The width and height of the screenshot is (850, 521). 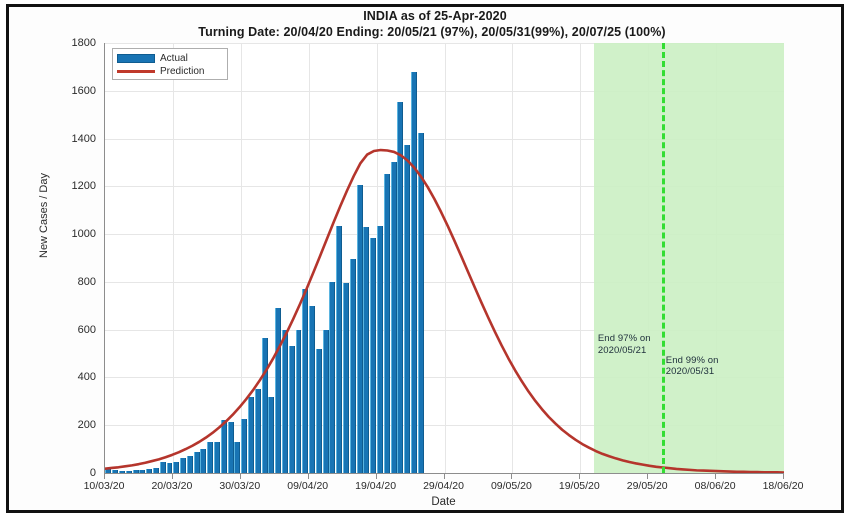 I want to click on y-axis-tick-label: 800, so click(x=86, y=281).